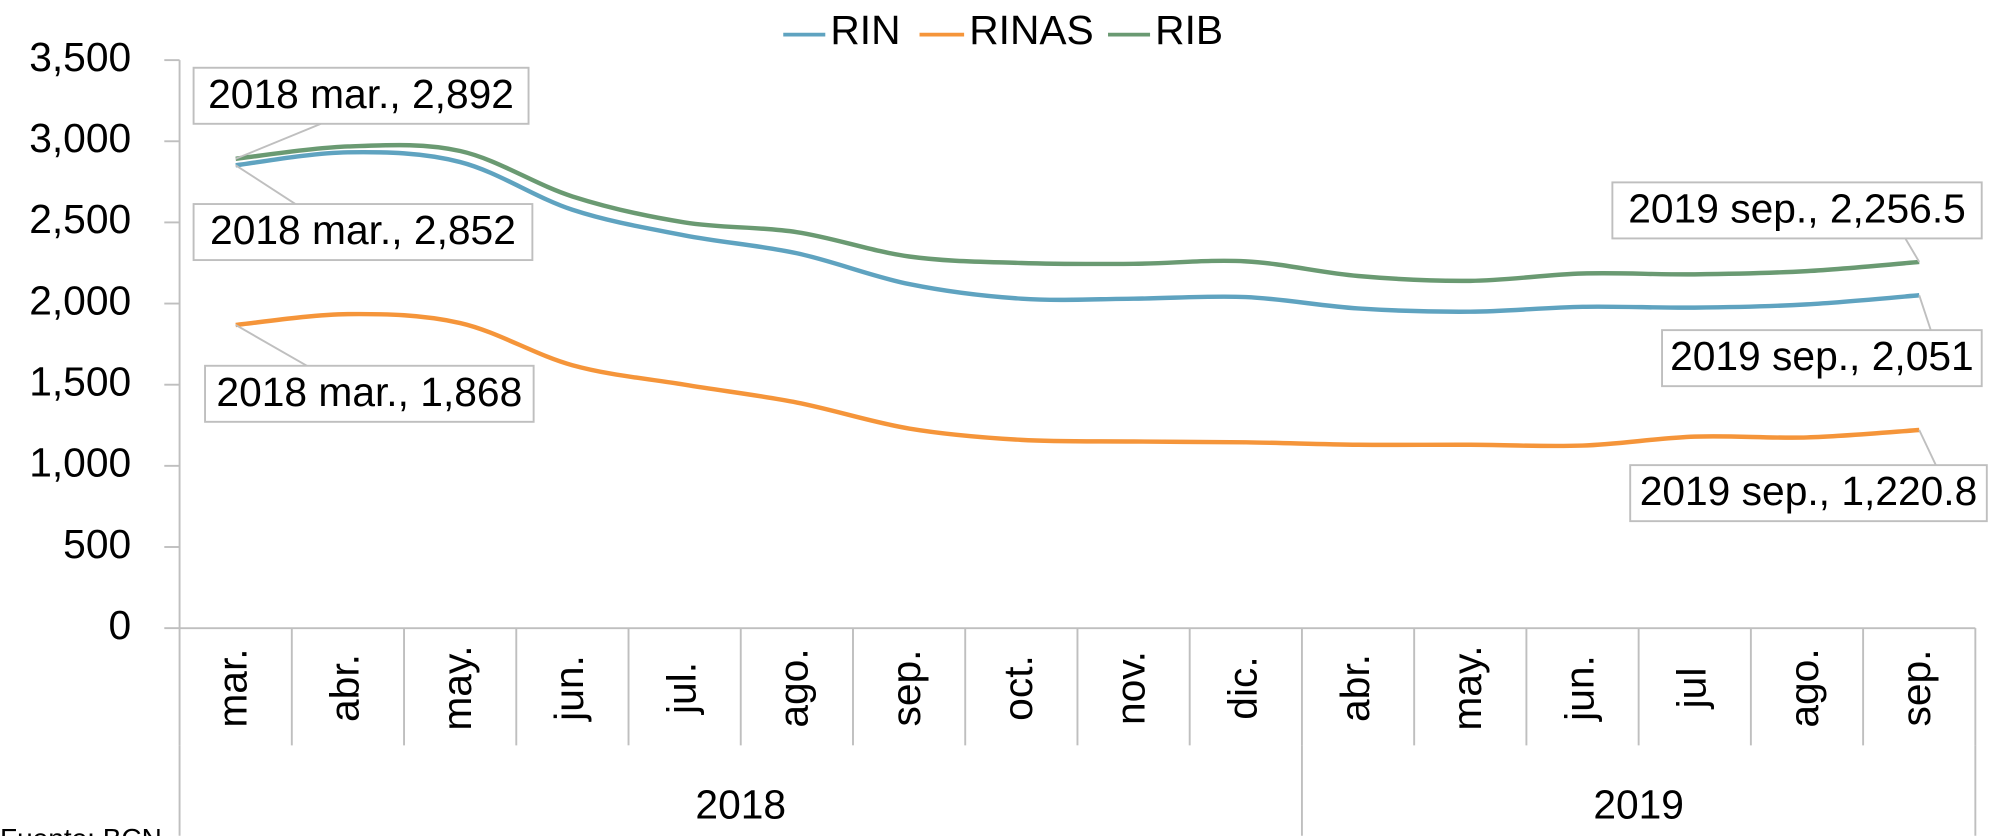 The image size is (1997, 836). Describe the element at coordinates (80, 57) in the screenshot. I see `y-tick-label: 3,500` at that location.